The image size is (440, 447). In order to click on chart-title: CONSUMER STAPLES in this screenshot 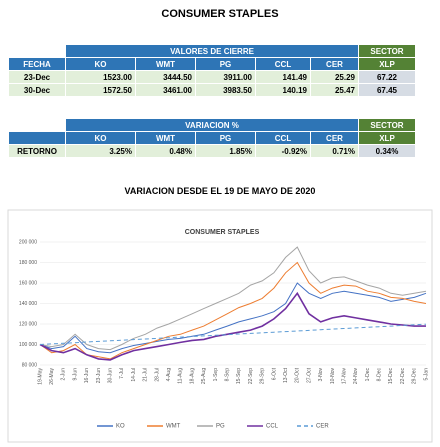, I will do `click(222, 232)`.